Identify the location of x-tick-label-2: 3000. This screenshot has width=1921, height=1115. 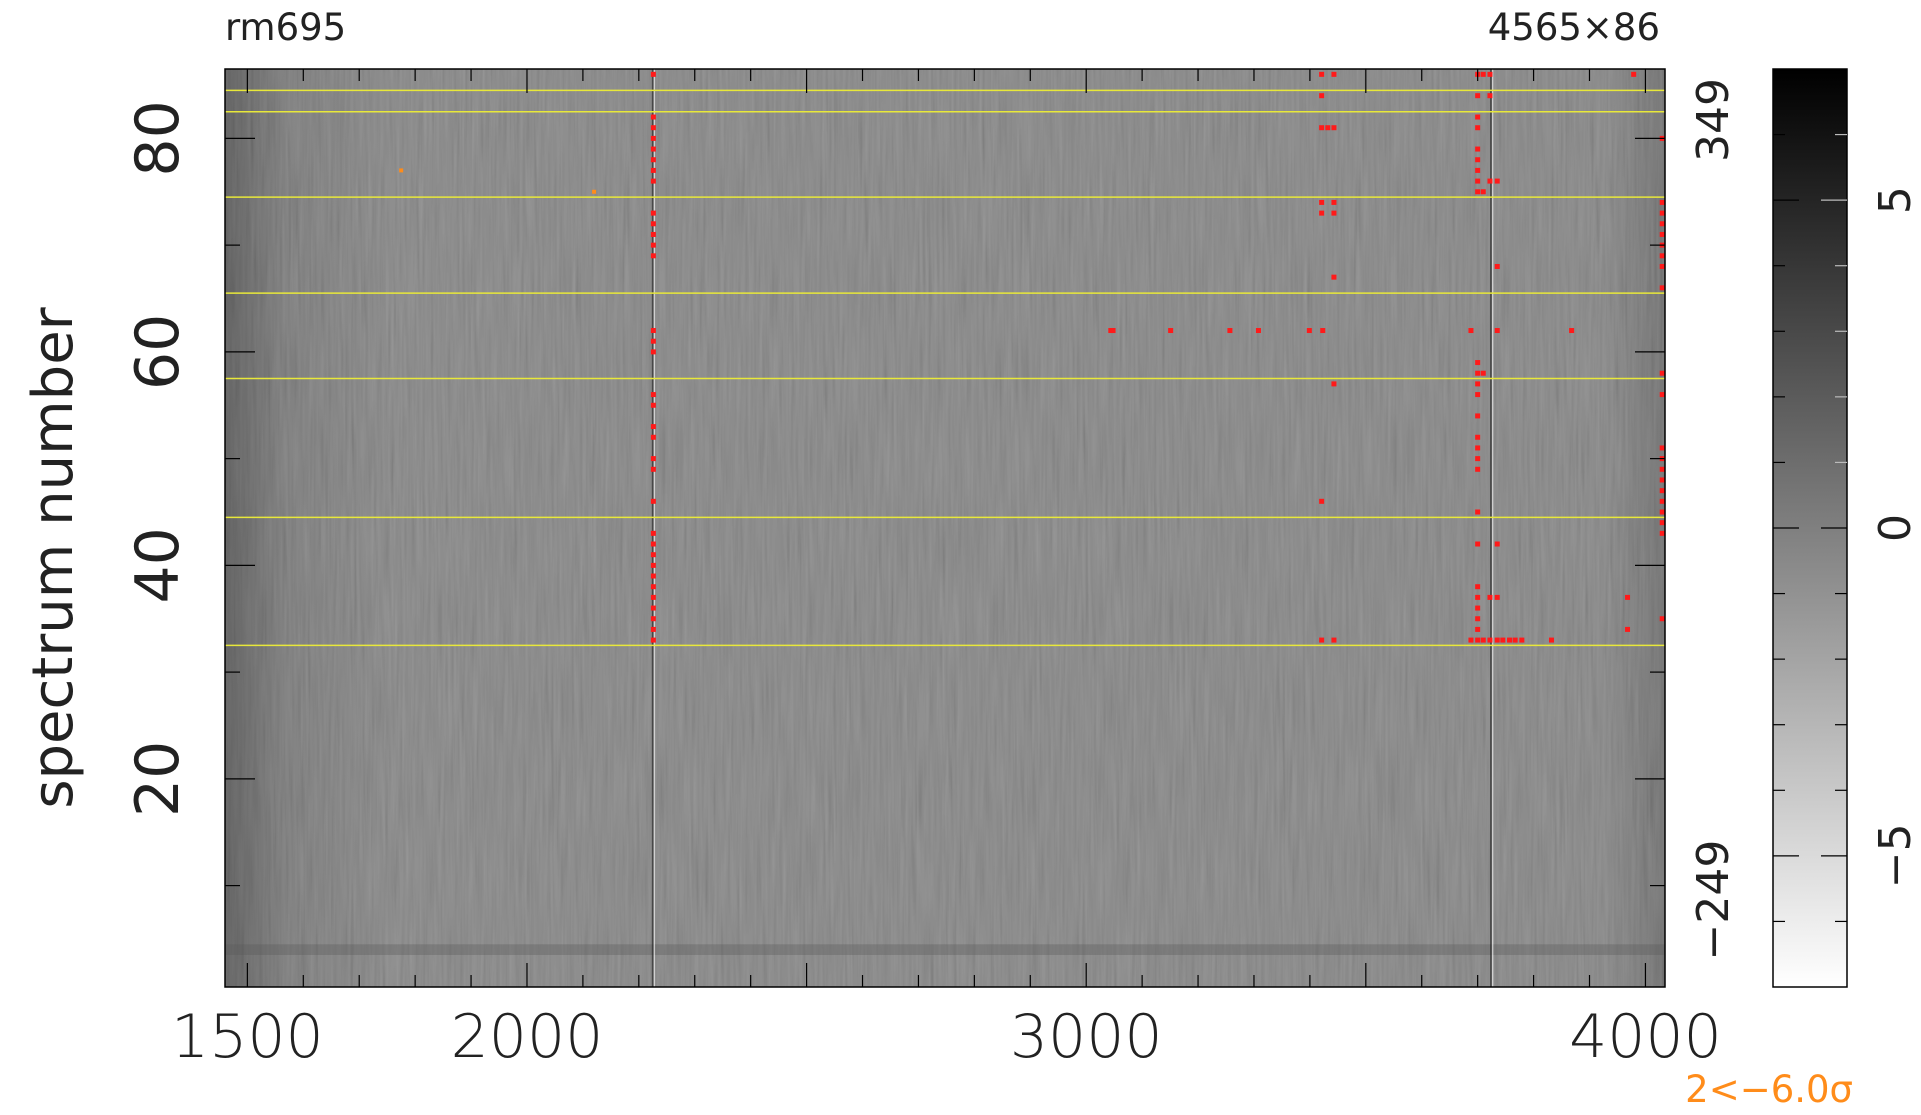
(1086, 1037).